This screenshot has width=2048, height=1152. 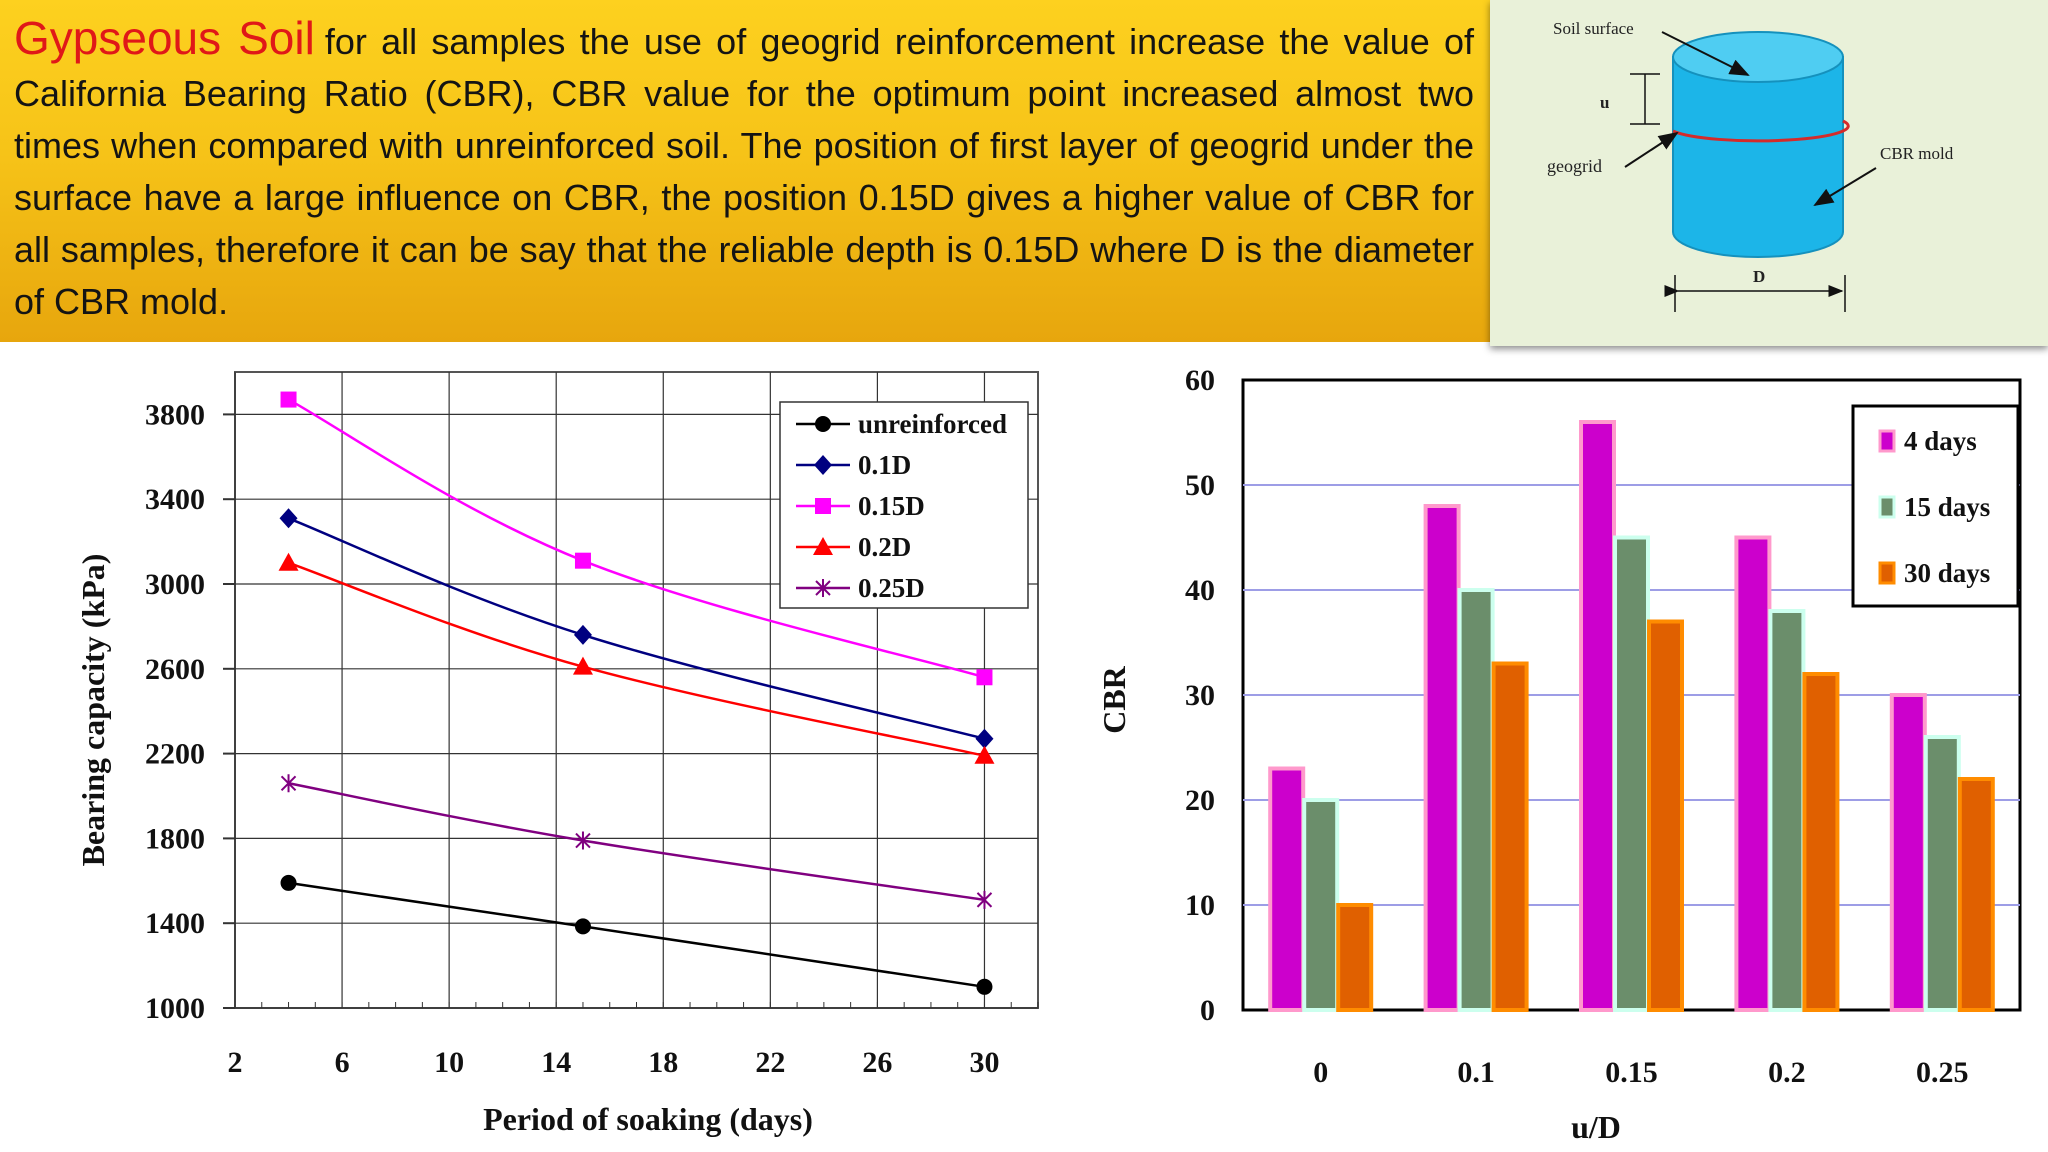 What do you see at coordinates (1758, 157) in the screenshot?
I see `cylinder-body` at bounding box center [1758, 157].